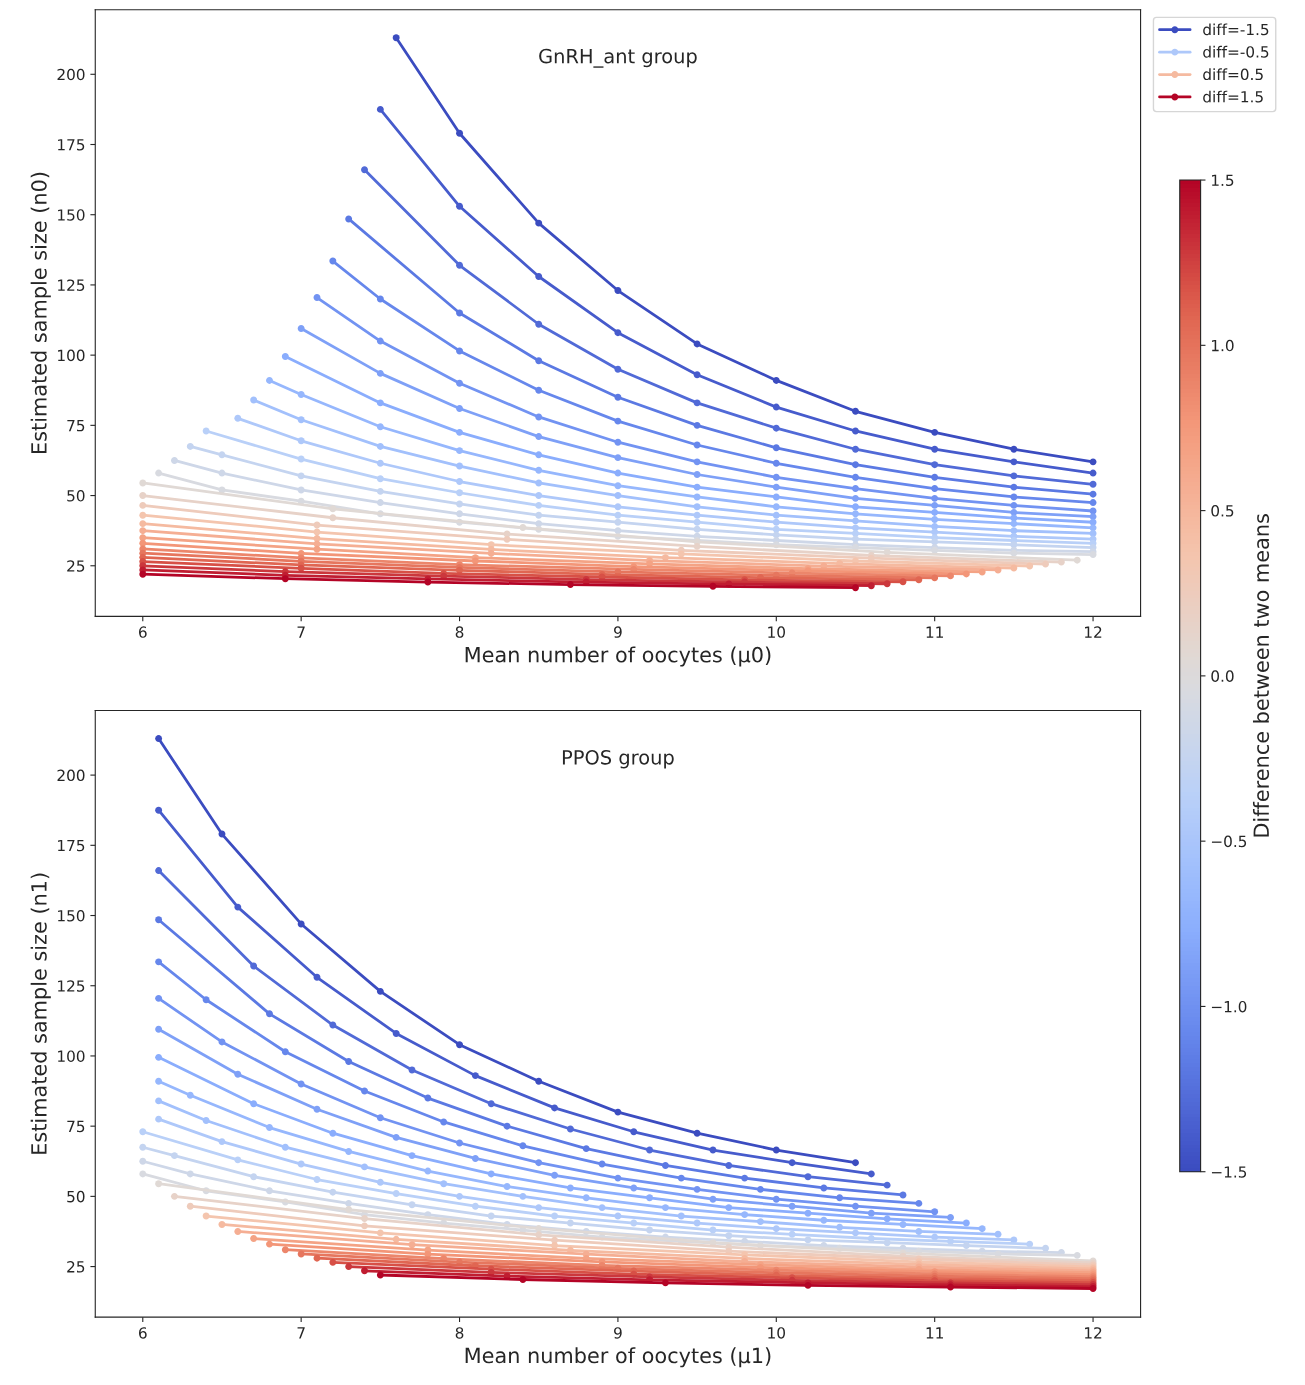 The image size is (1305, 1385). Describe the element at coordinates (1236, 29) in the screenshot. I see `legend-label: diff=-1.5` at that location.